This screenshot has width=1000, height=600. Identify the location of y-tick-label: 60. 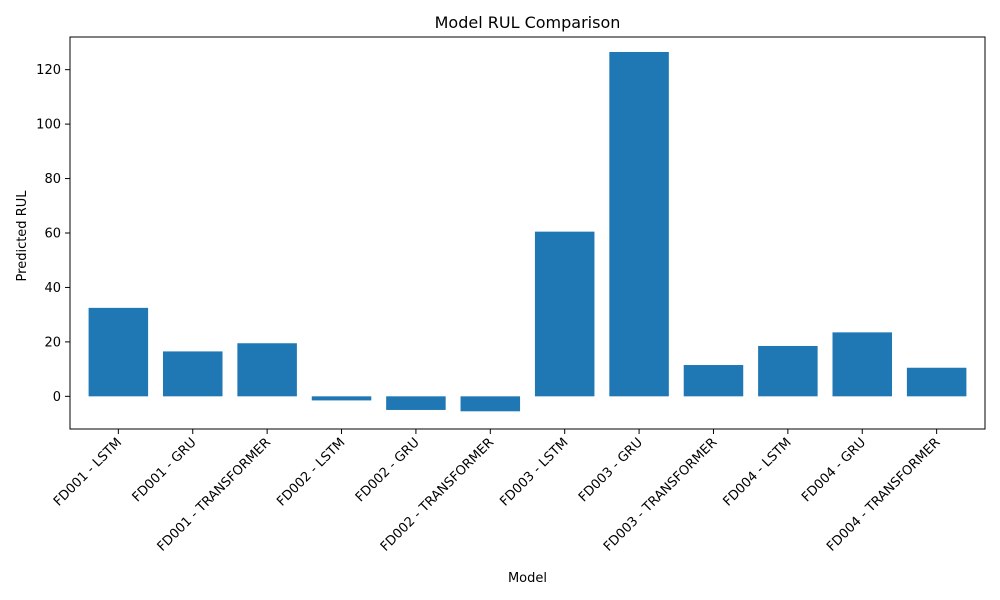
(52, 234).